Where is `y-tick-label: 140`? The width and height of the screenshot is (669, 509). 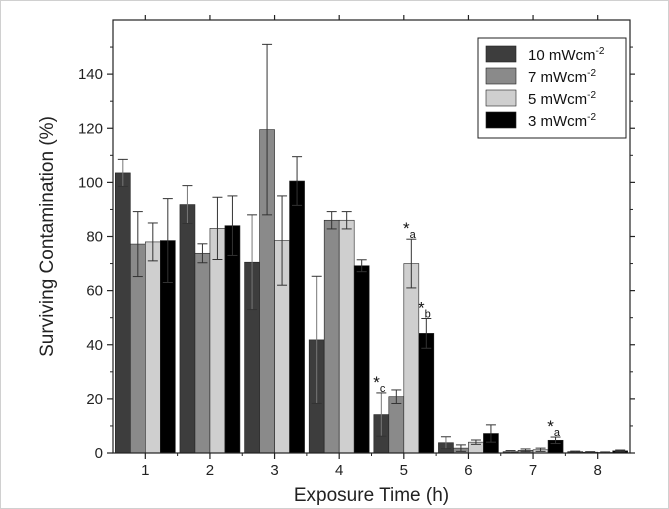 y-tick-label: 140 is located at coordinates (90, 74).